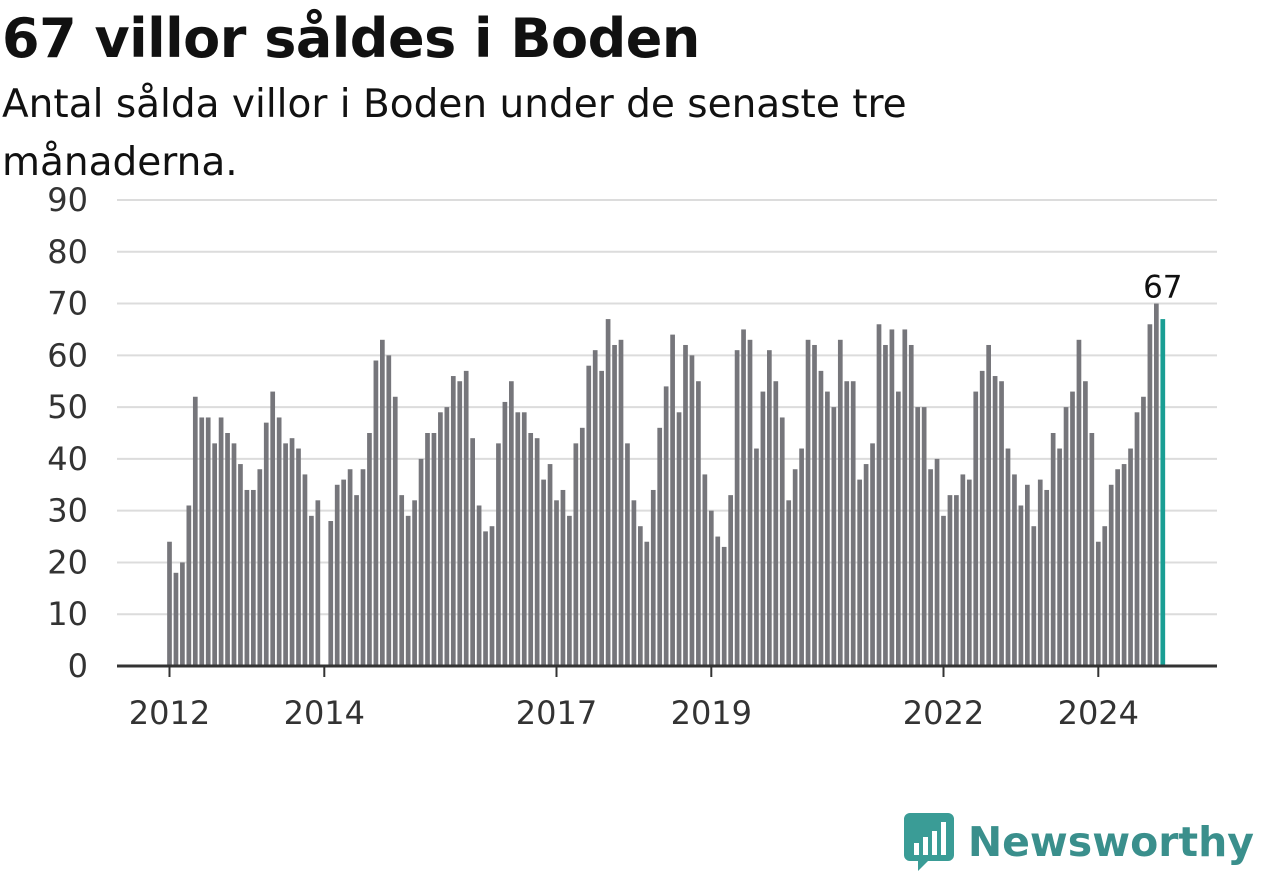 The height and width of the screenshot is (879, 1262). What do you see at coordinates (67, 355) in the screenshot?
I see `y-tick-label: 60` at bounding box center [67, 355].